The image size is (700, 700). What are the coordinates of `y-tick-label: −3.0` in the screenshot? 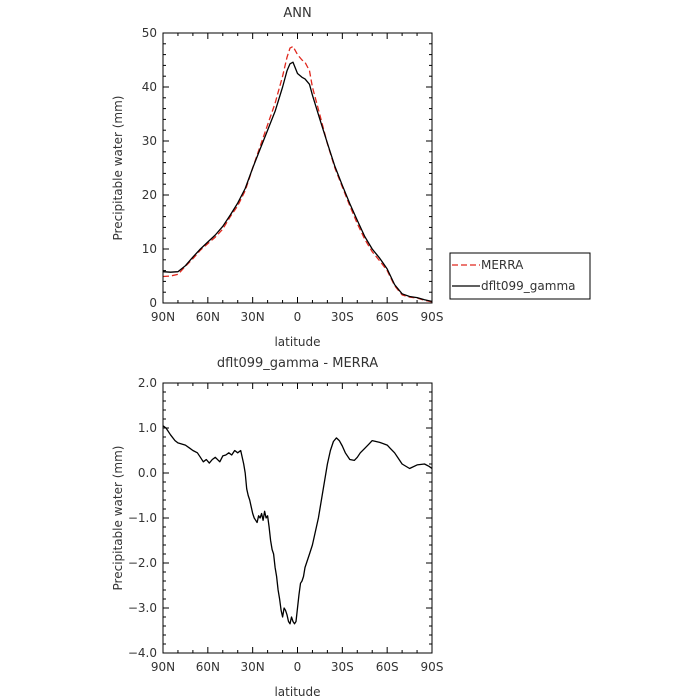 It's located at (142, 608).